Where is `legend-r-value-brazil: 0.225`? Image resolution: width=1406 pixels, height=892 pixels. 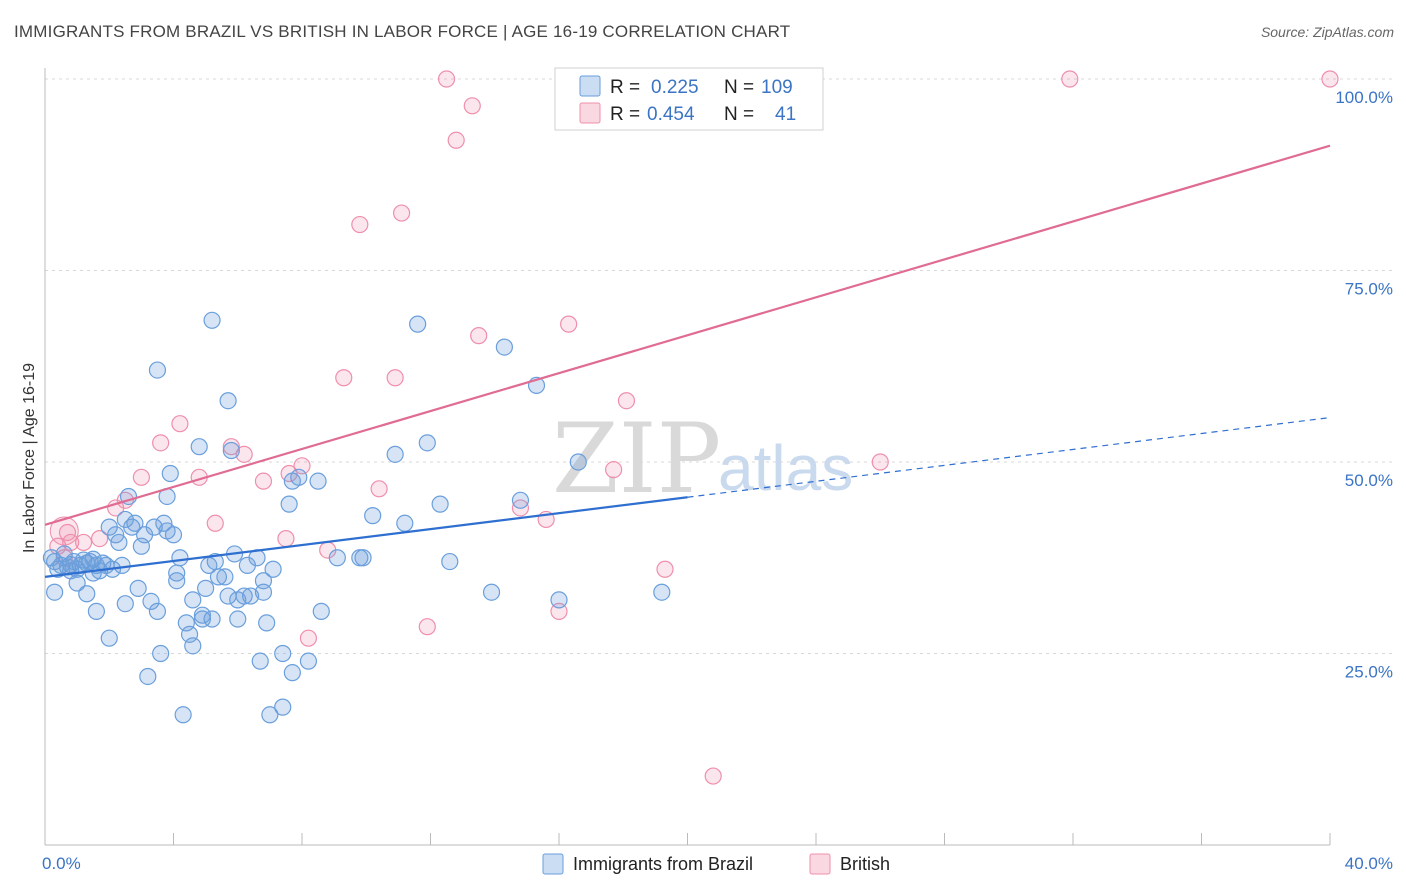 legend-r-value-brazil: 0.225 is located at coordinates (675, 87).